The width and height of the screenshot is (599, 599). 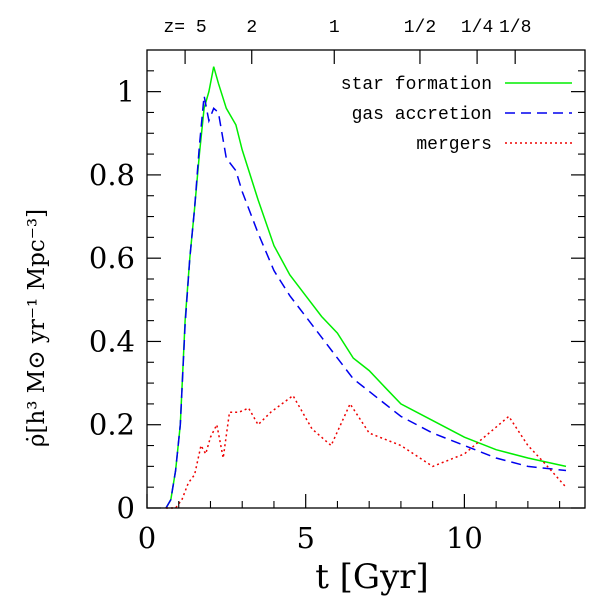 I want to click on x-tick-label: 5, so click(x=305, y=538).